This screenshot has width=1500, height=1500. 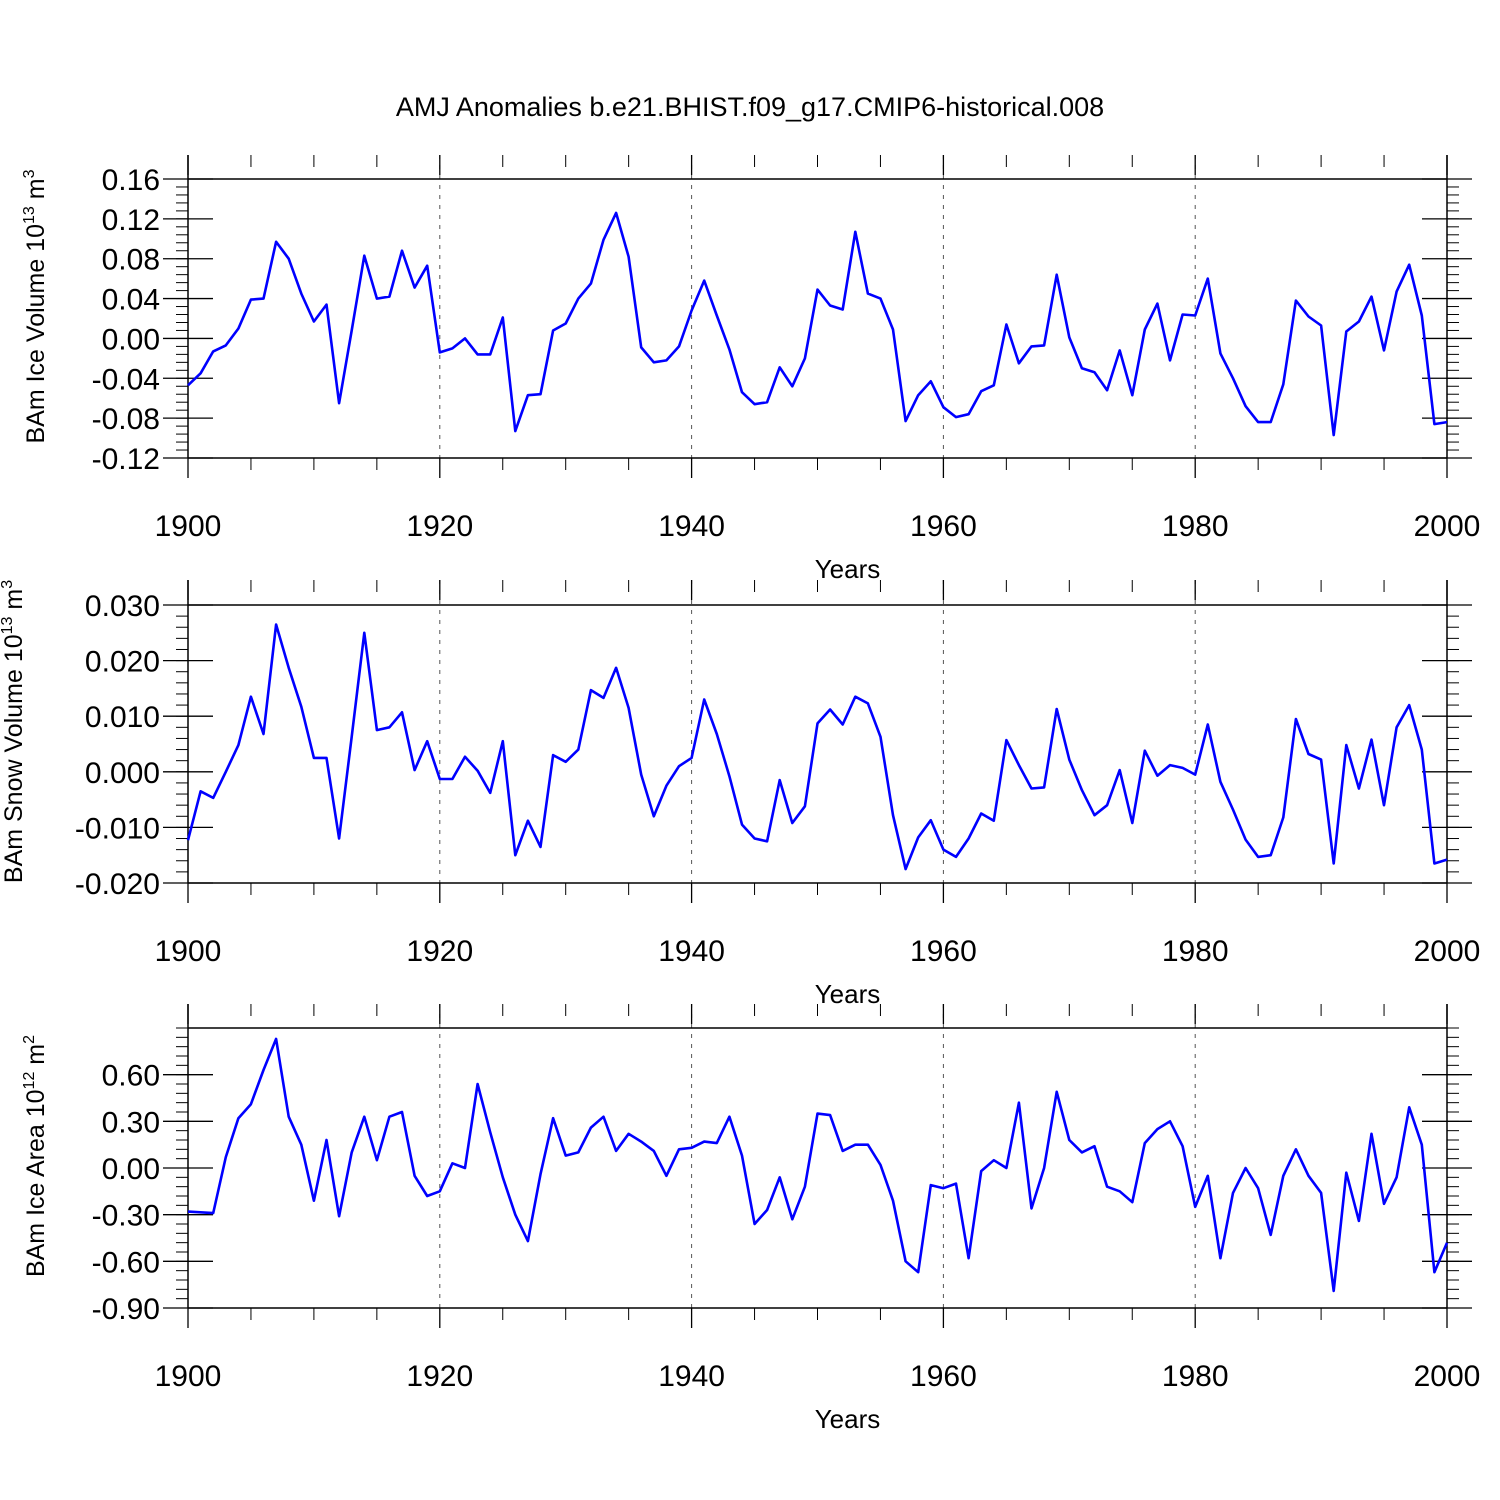 What do you see at coordinates (131, 1122) in the screenshot?
I see `y-tick-label: 0.30` at bounding box center [131, 1122].